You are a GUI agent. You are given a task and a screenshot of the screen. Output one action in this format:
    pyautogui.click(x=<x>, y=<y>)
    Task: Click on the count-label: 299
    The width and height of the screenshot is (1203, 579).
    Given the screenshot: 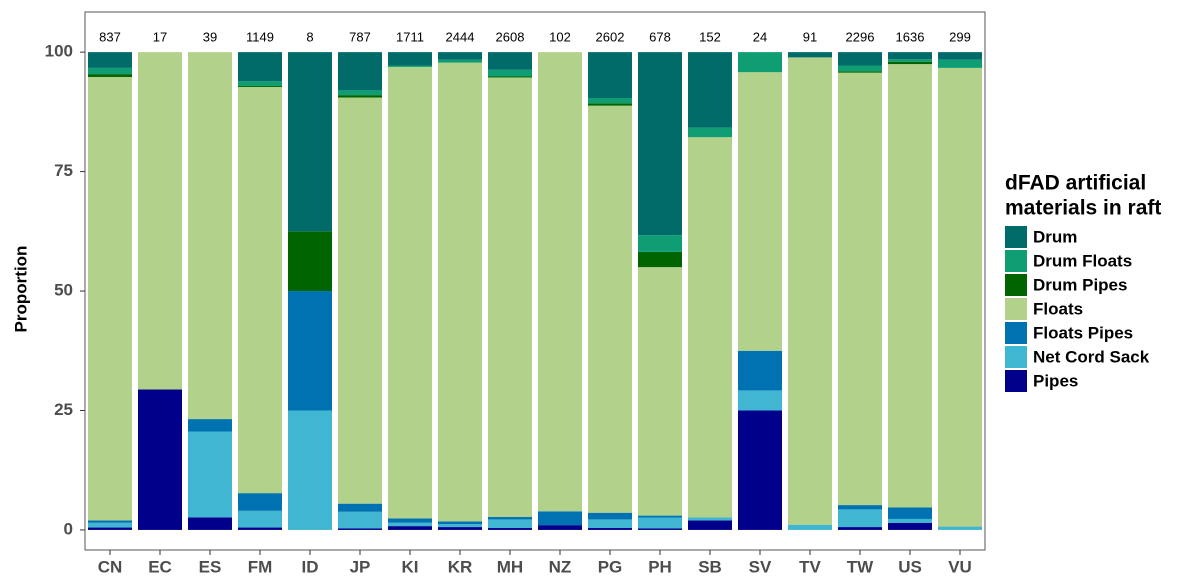 What is the action you would take?
    pyautogui.click(x=960, y=36)
    